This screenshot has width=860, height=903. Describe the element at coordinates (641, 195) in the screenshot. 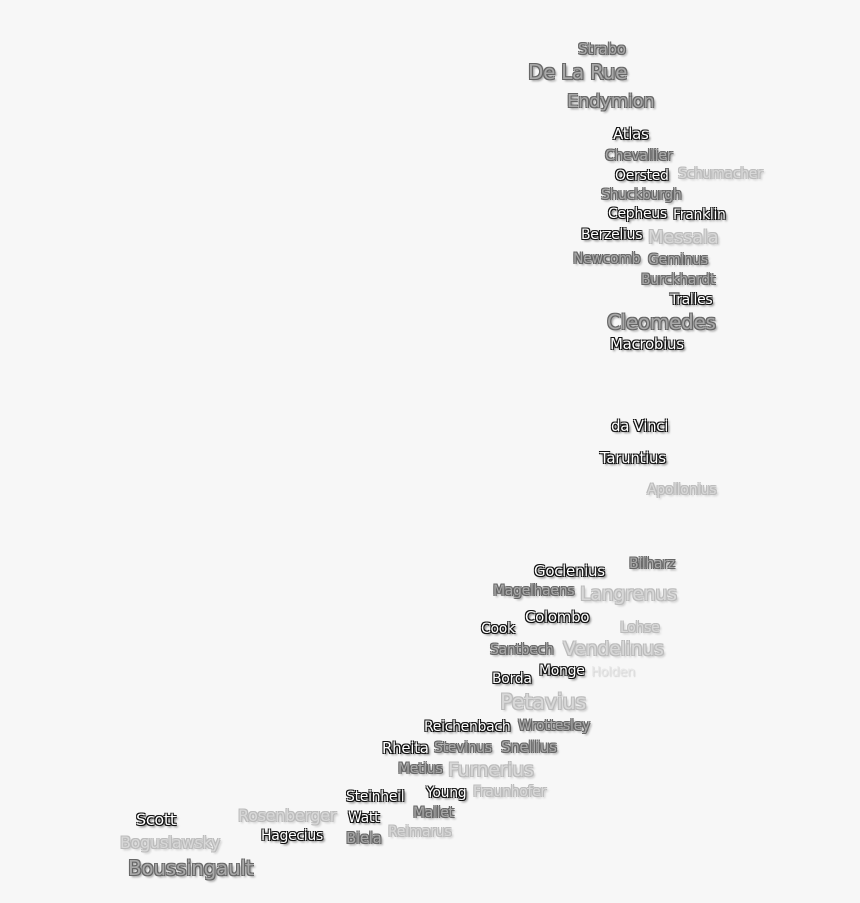

I see `crater-label-shuckburgh: Shuckburgh` at that location.